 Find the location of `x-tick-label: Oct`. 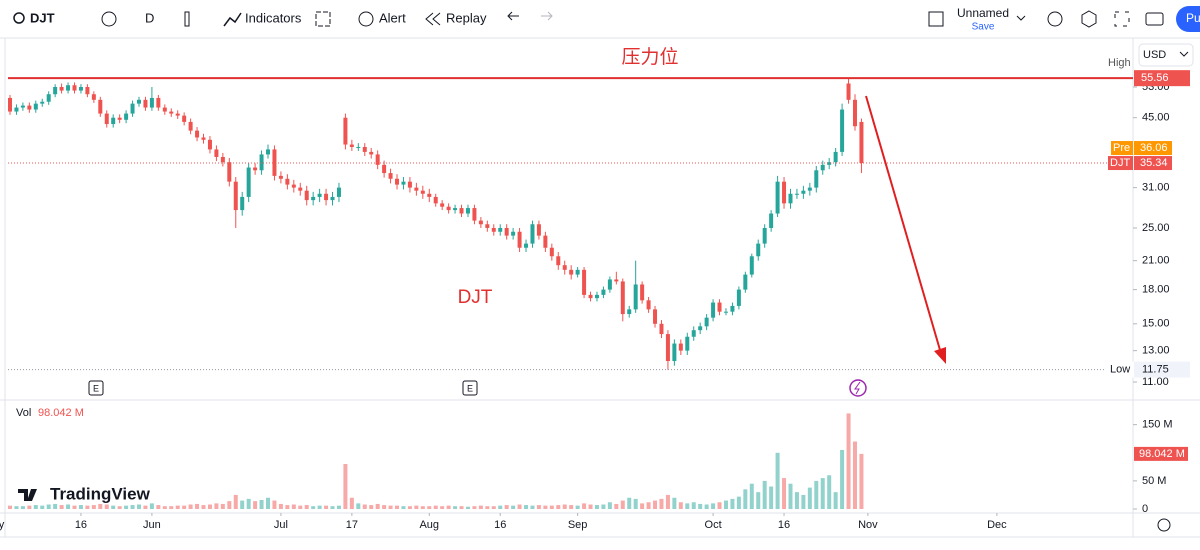

x-tick-label: Oct is located at coordinates (713, 525).